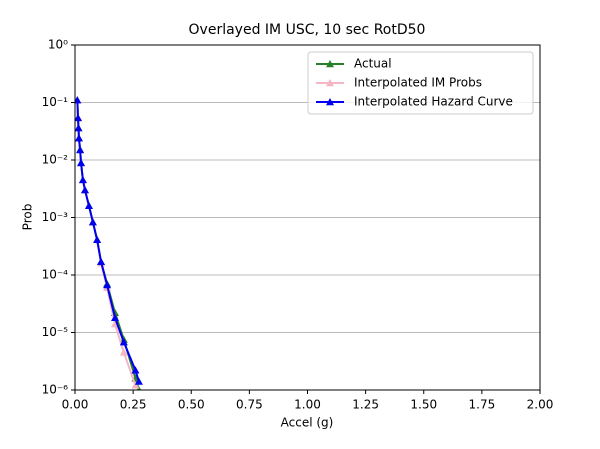 This screenshot has width=600, height=449. What do you see at coordinates (307, 405) in the screenshot?
I see `x-tick-label: 1.00` at bounding box center [307, 405].